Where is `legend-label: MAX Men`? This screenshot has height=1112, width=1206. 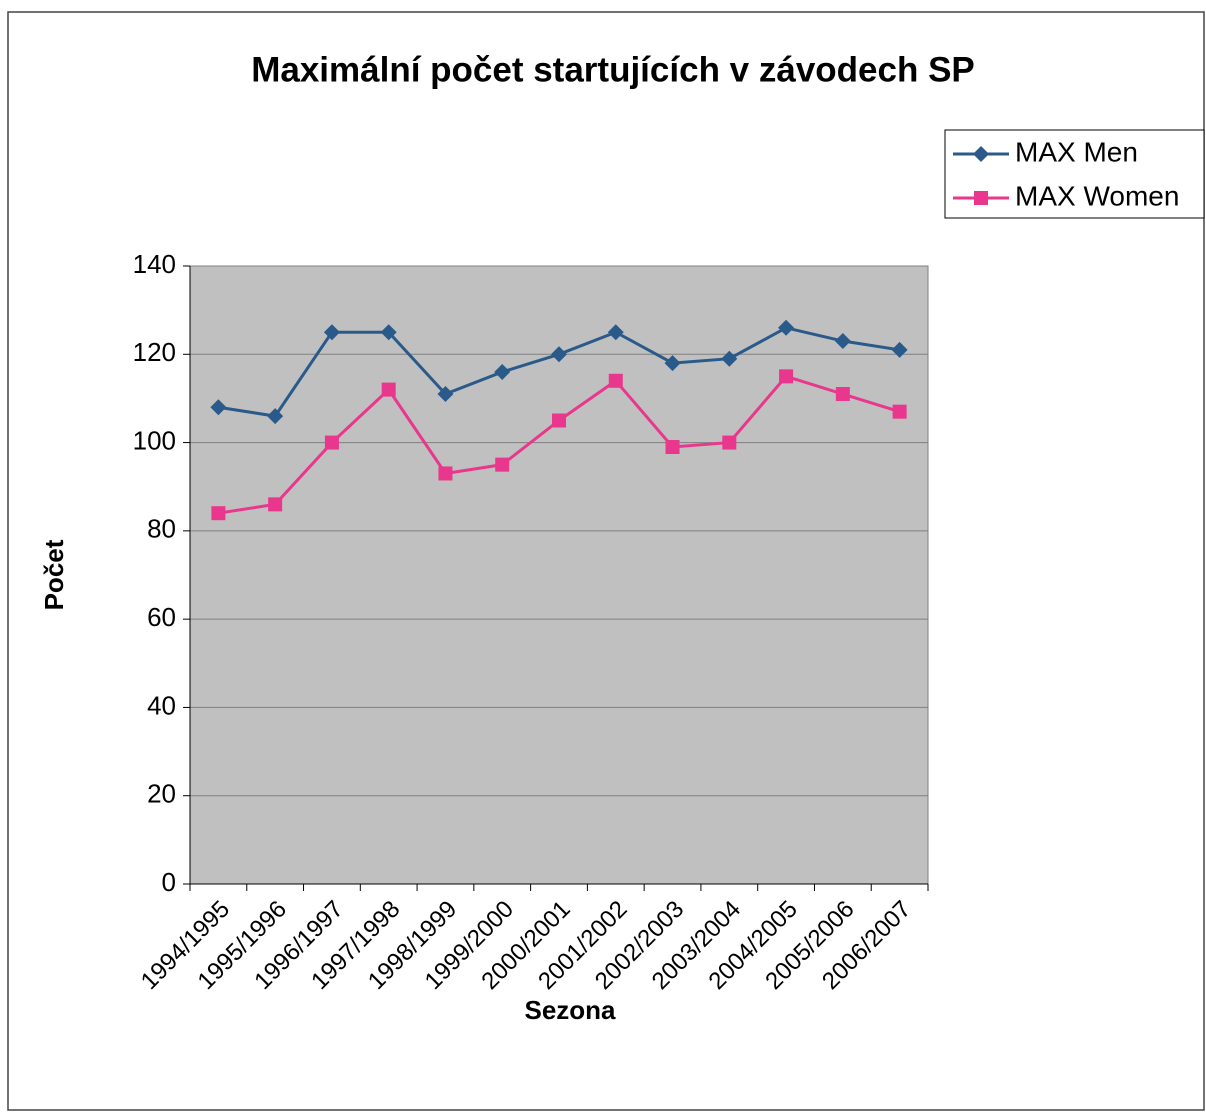
legend-label: MAX Men is located at coordinates (1076, 151).